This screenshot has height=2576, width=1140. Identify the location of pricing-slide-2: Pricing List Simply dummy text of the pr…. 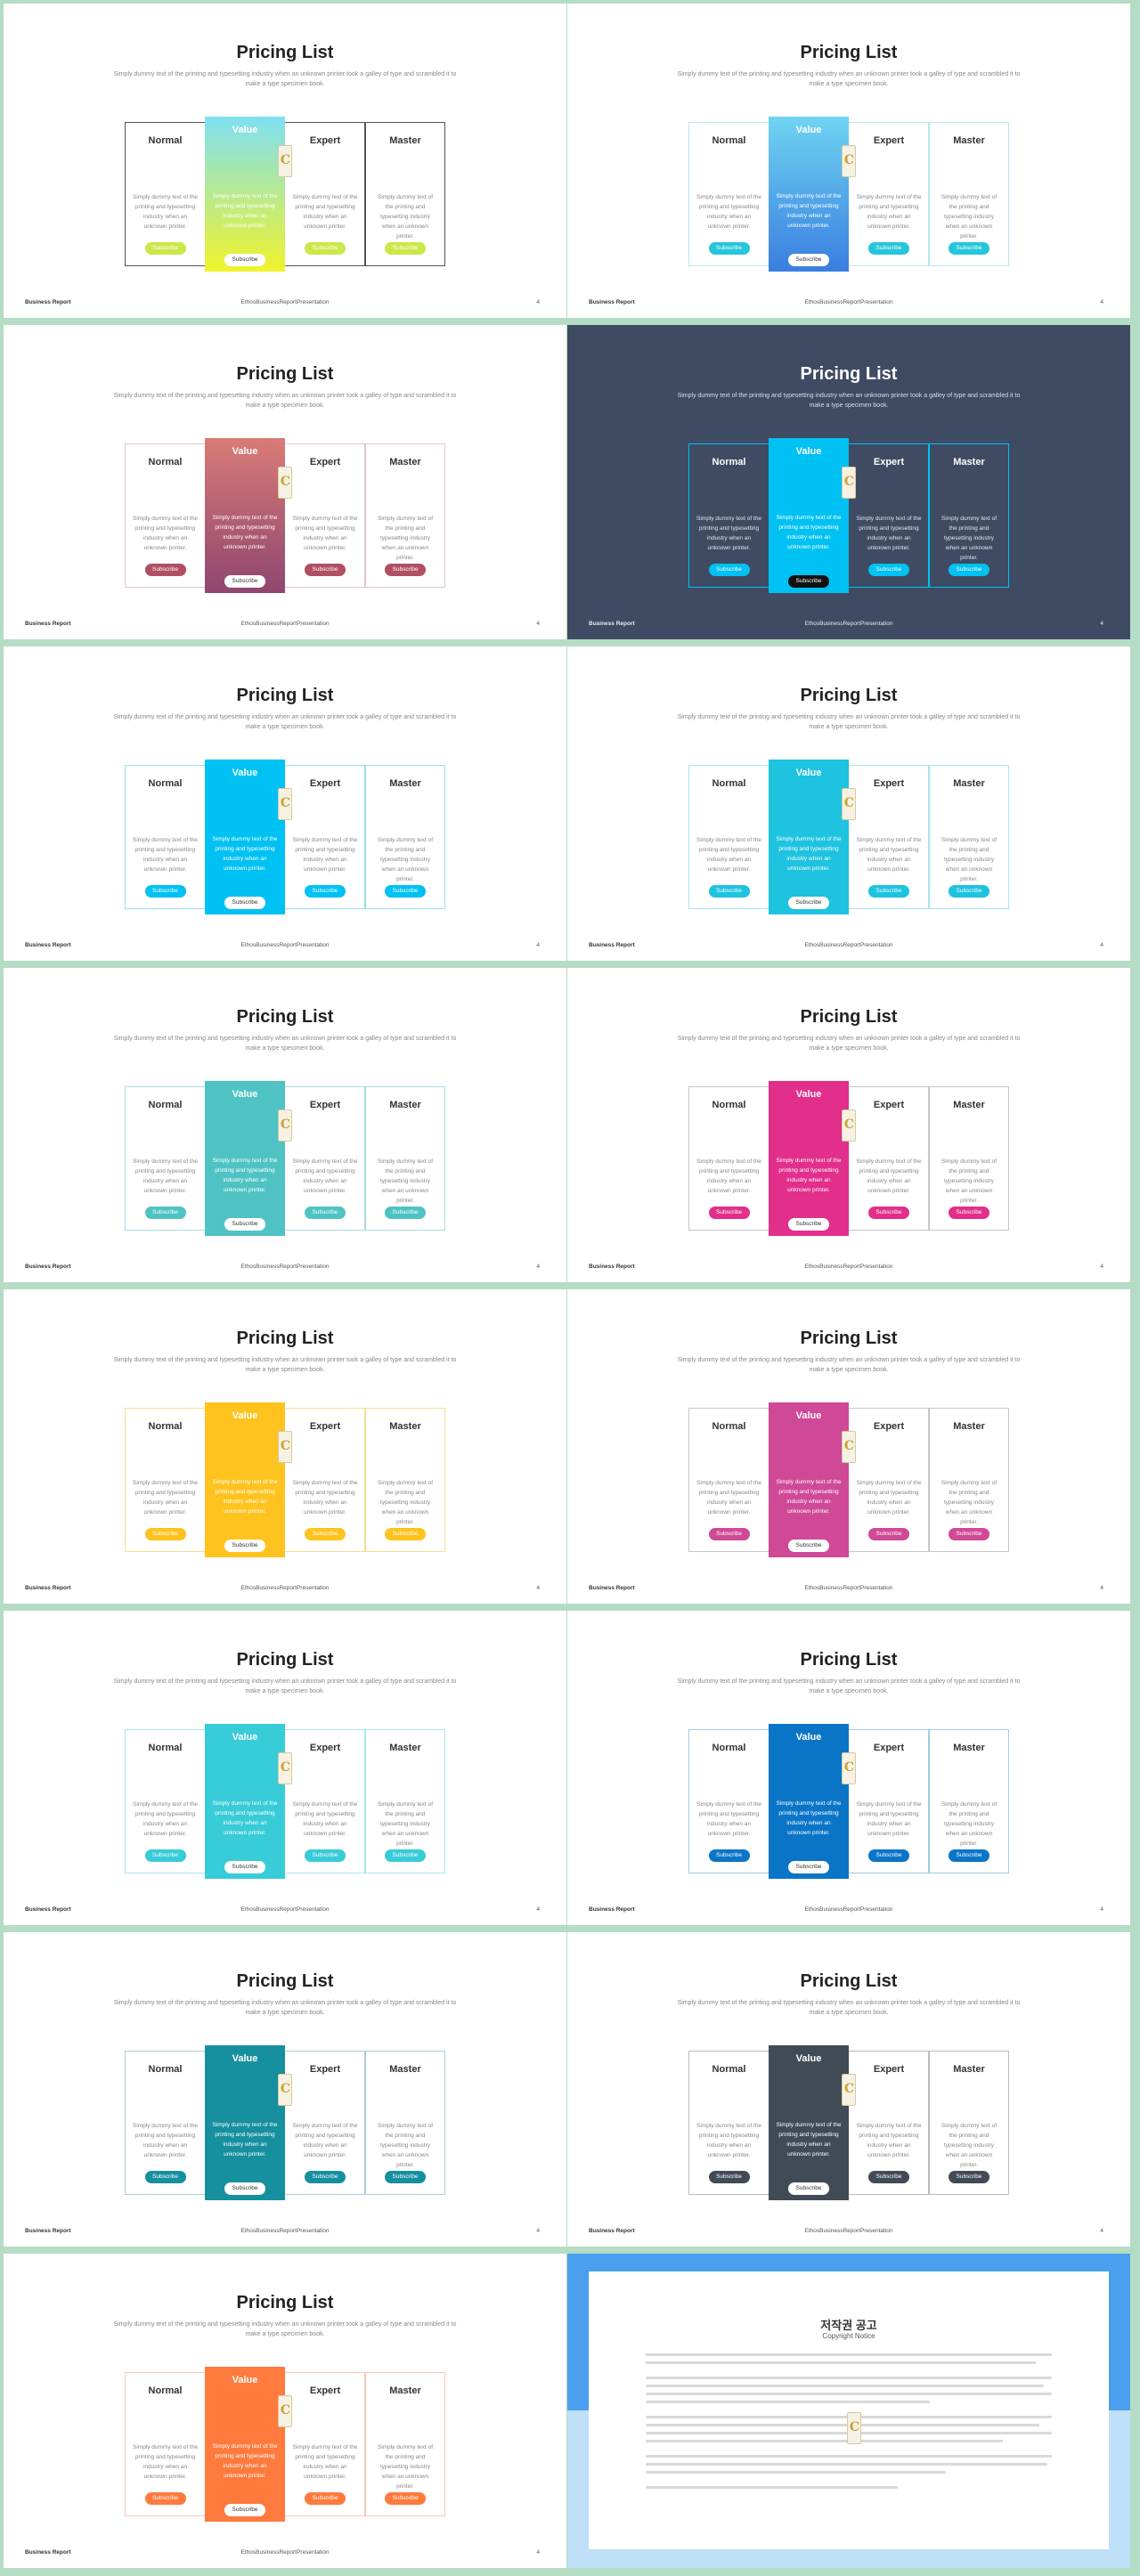
(848, 161).